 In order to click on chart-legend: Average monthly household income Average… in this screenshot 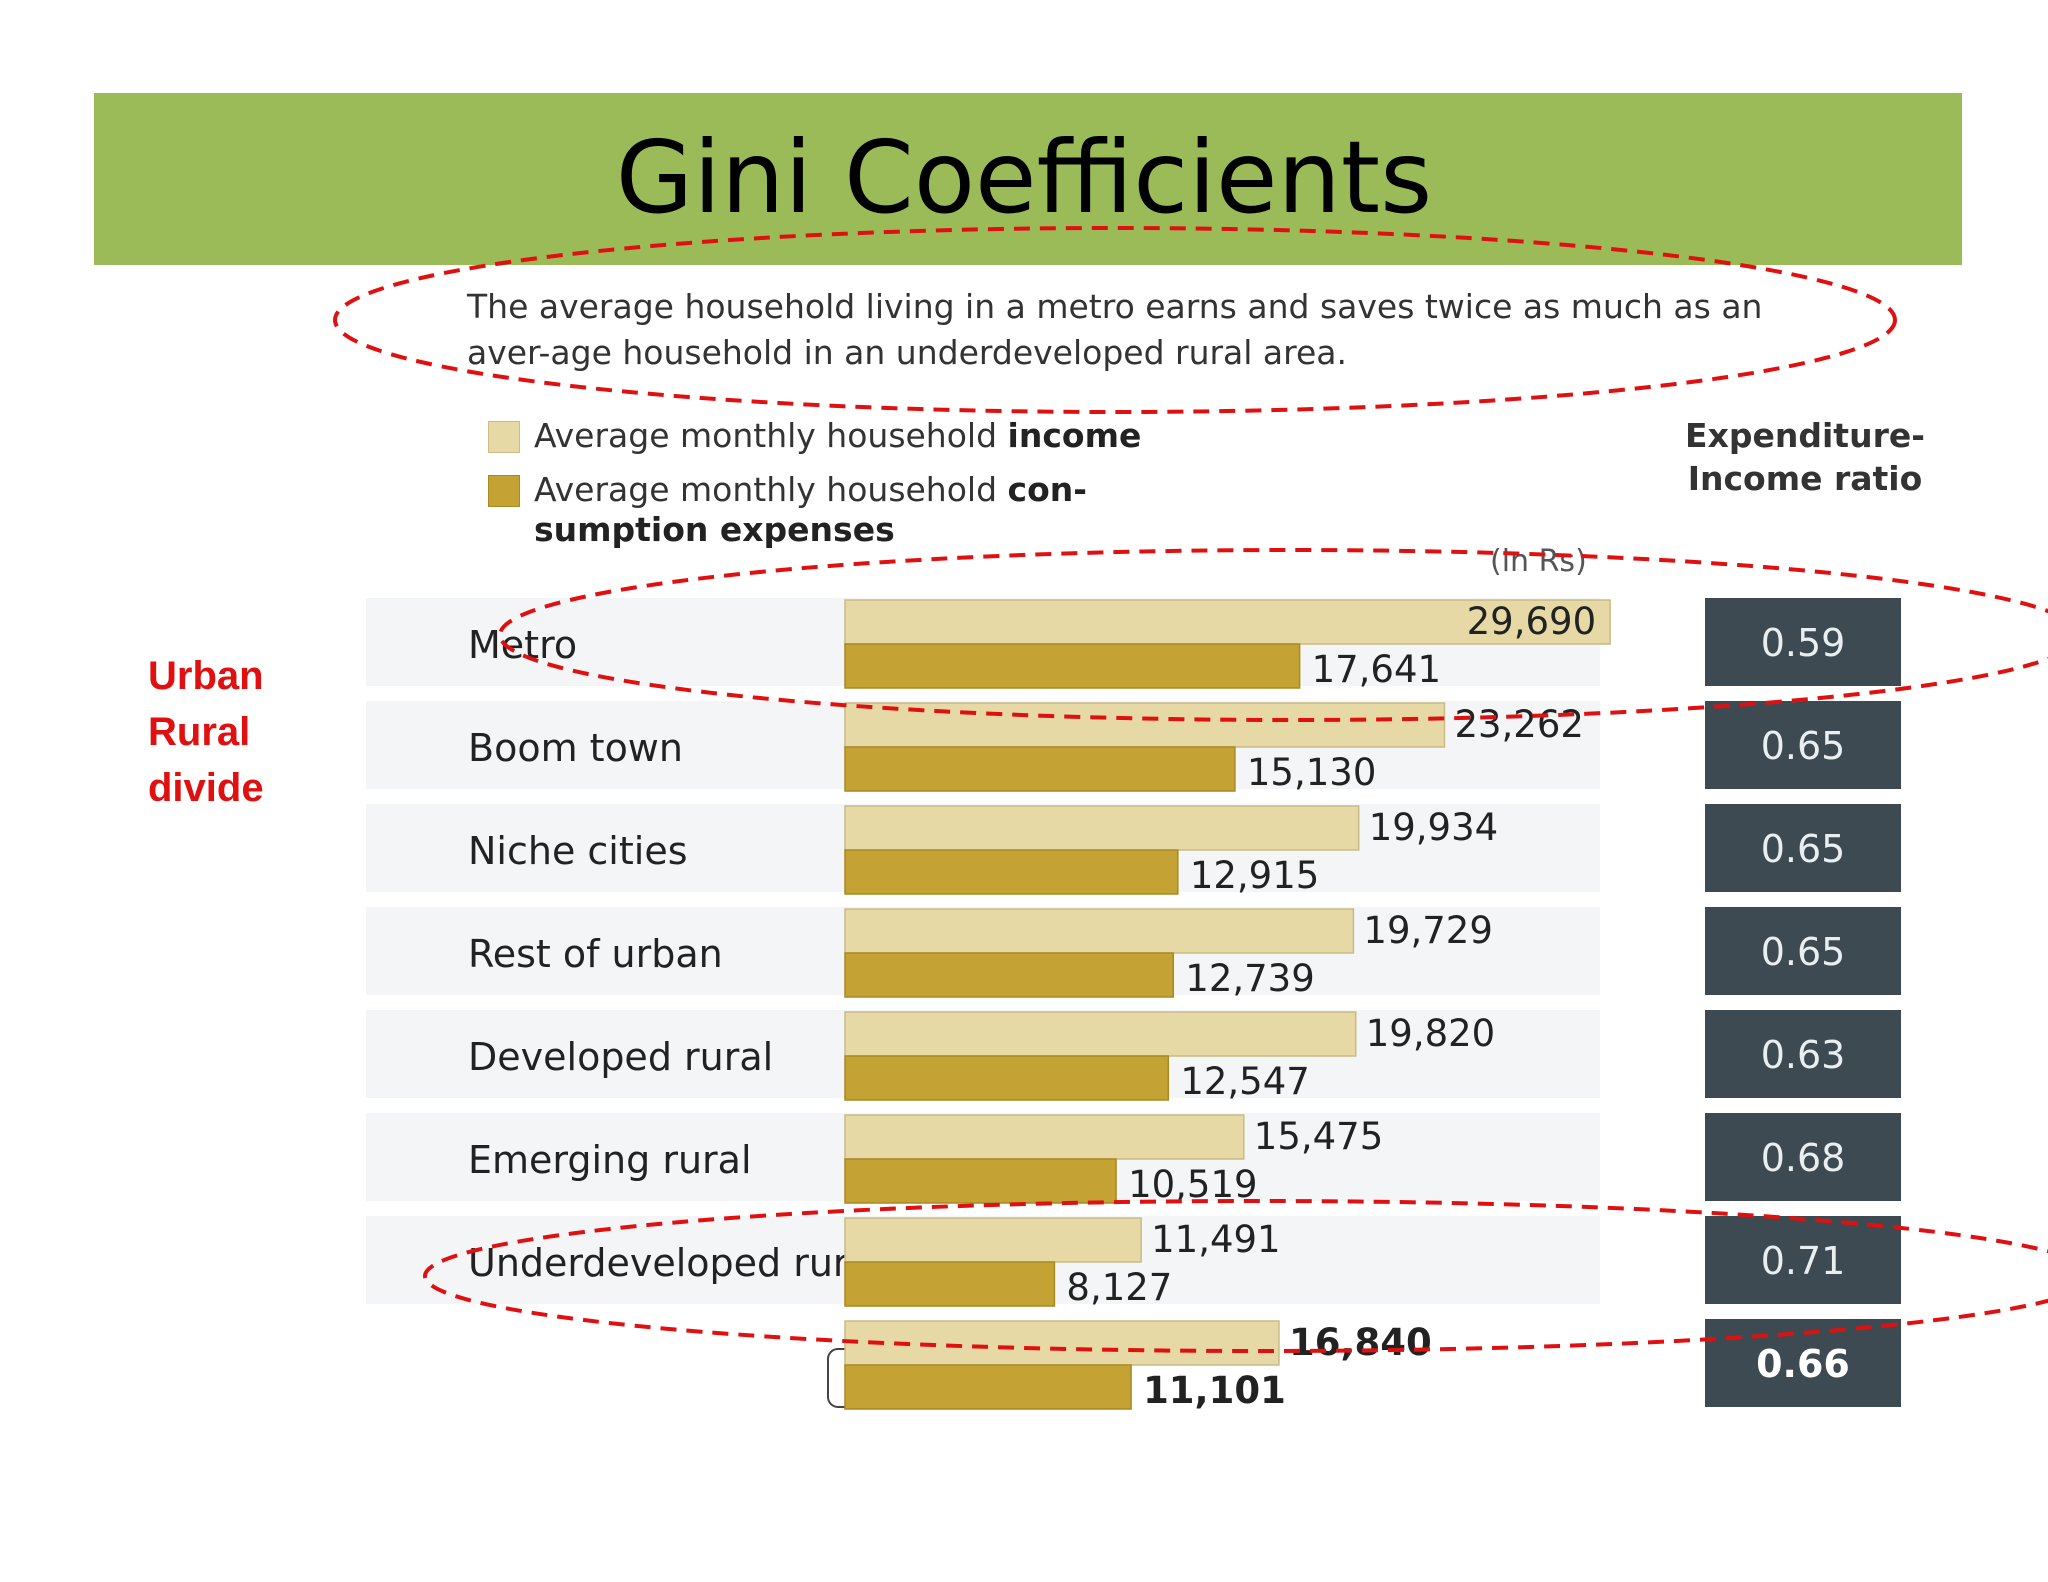, I will do `click(821, 490)`.